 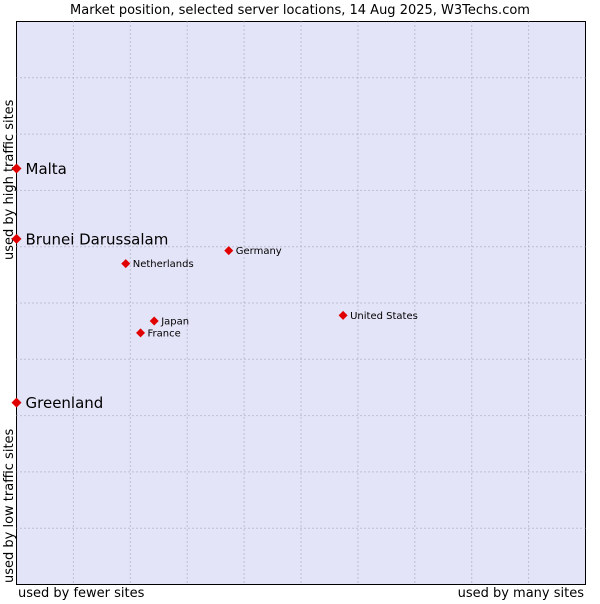 I want to click on data-point-netherlands: Netherlands, so click(x=157, y=264).